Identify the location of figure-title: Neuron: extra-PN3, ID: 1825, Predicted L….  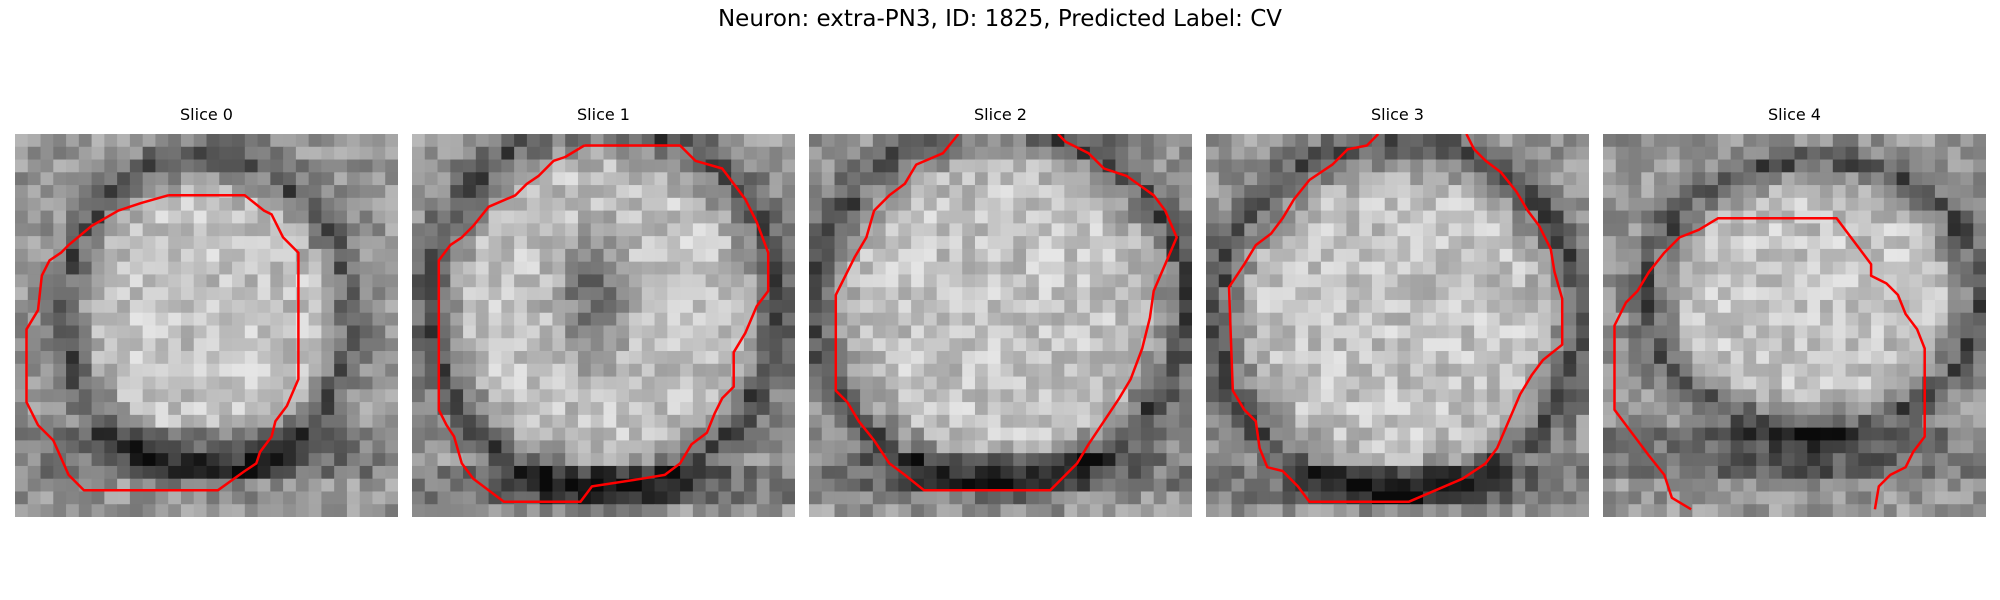
(1000, 19).